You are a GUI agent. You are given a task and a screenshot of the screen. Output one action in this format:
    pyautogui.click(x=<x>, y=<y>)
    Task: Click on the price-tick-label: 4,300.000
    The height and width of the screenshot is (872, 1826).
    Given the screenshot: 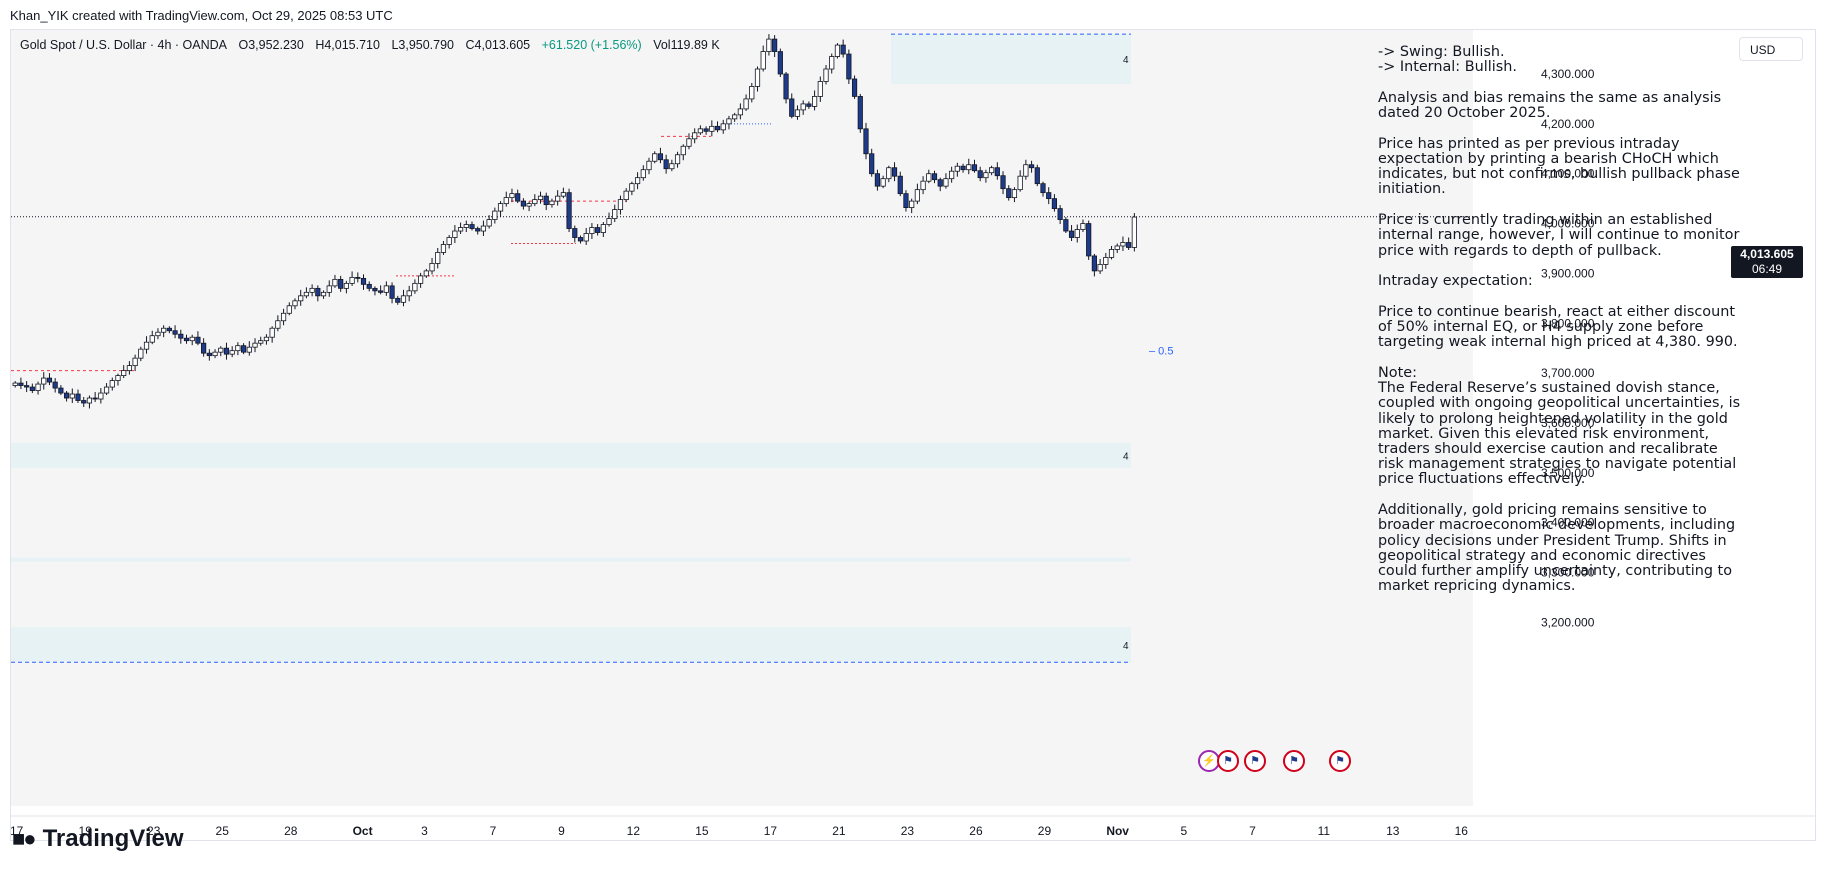 What is the action you would take?
    pyautogui.click(x=1568, y=74)
    